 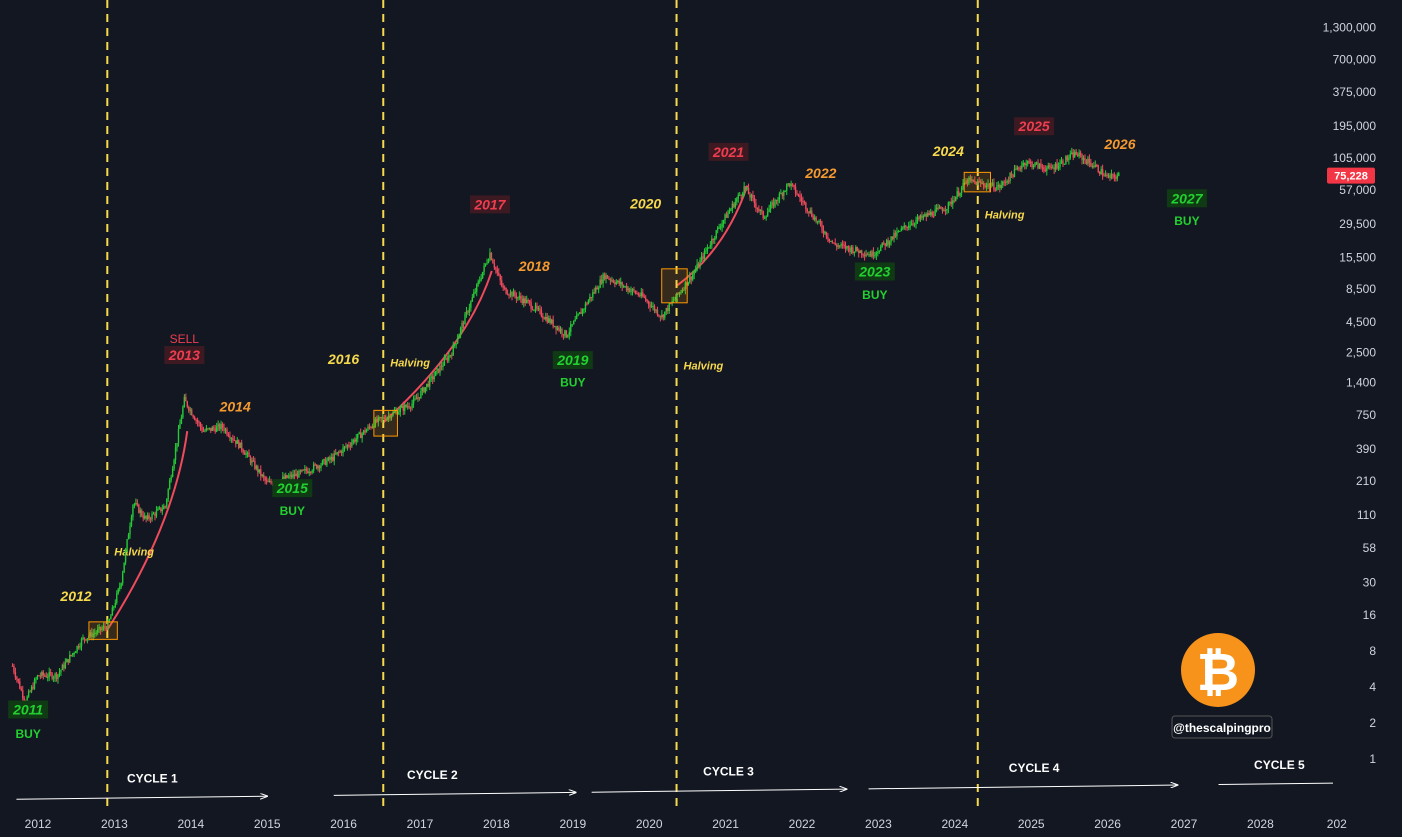 I want to click on y-tick-label: 750, so click(x=1366, y=415).